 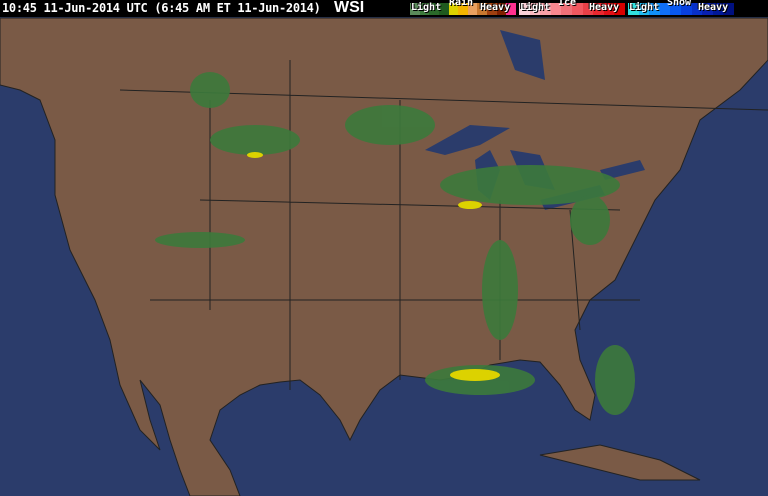 I want to click on legend-rain-heavy-label: Heavy, so click(x=495, y=7).